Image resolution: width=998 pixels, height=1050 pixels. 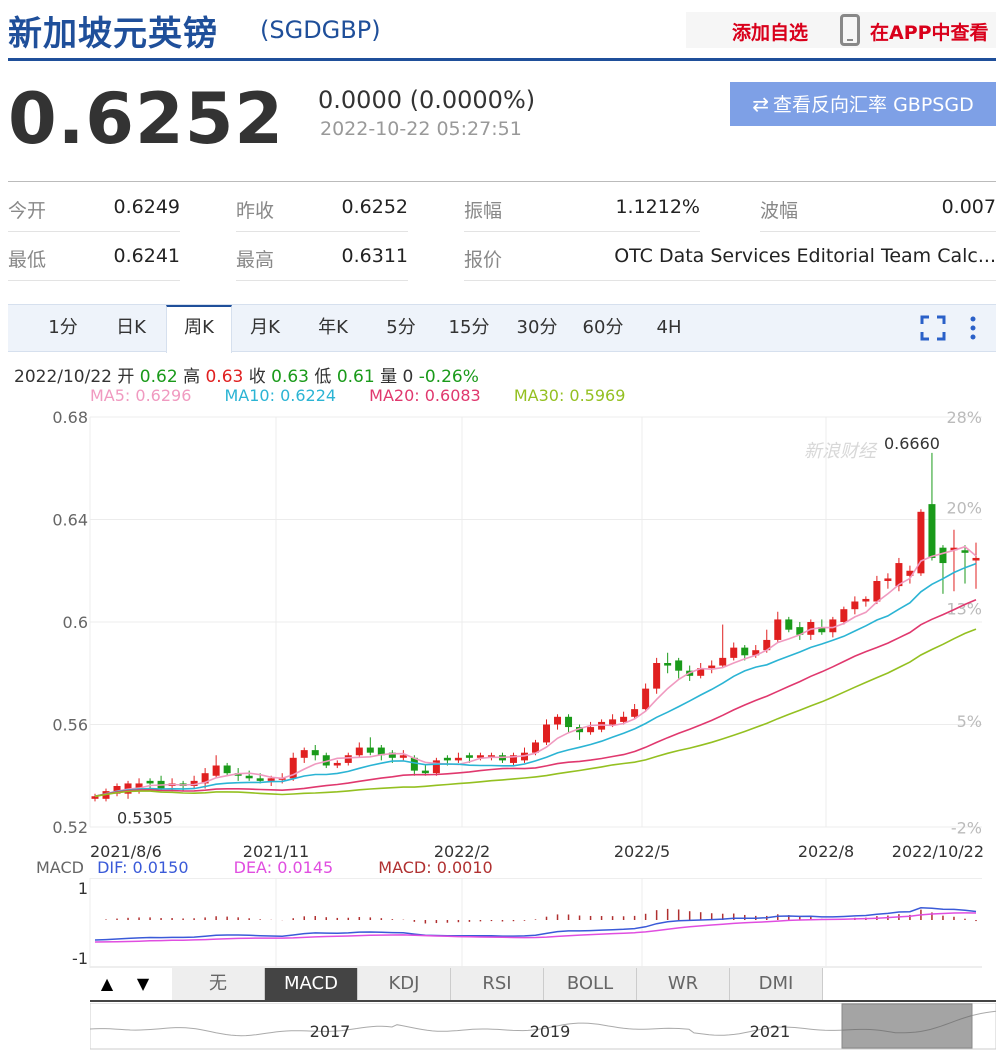 I want to click on stats-divider, so click(x=502, y=181).